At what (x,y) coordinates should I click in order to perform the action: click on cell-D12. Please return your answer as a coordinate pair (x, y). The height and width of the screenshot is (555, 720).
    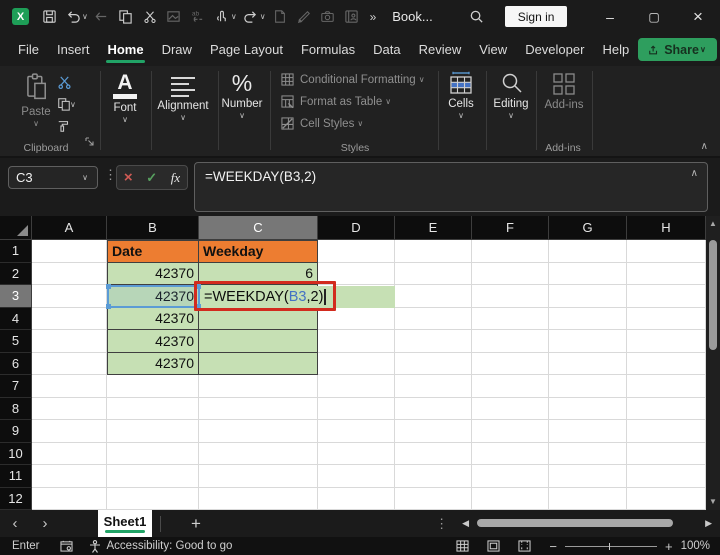
    Looking at the image, I should click on (356, 498).